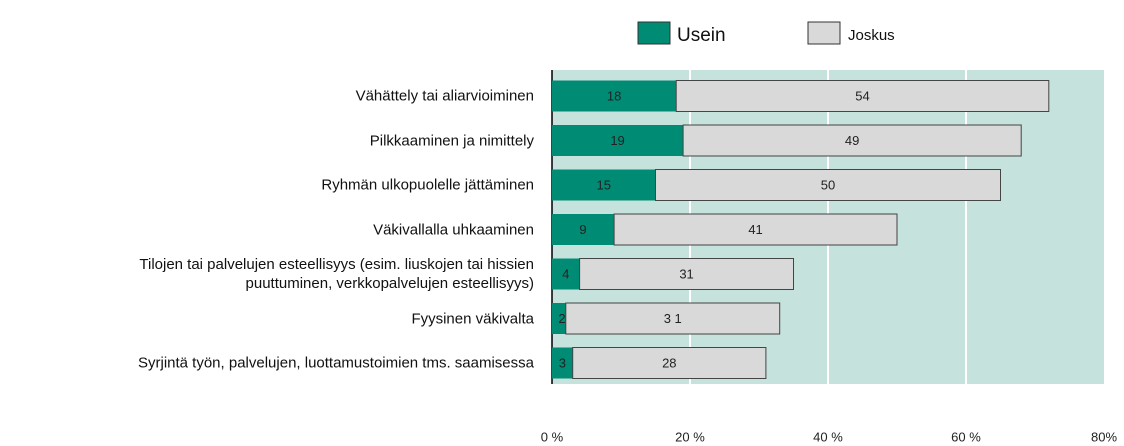  I want to click on y-tick-label: Fyysinen väkivalta, so click(472, 318).